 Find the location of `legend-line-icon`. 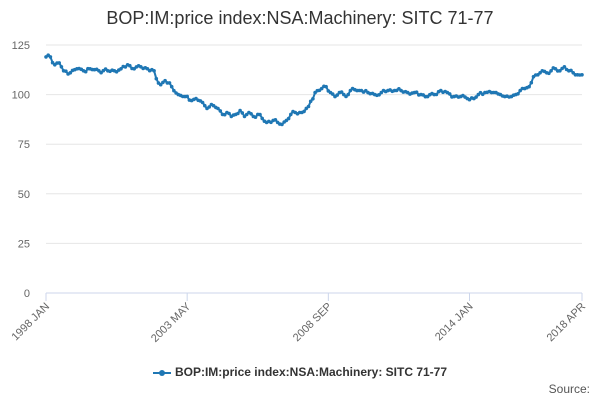

legend-line-icon is located at coordinates (161, 373).